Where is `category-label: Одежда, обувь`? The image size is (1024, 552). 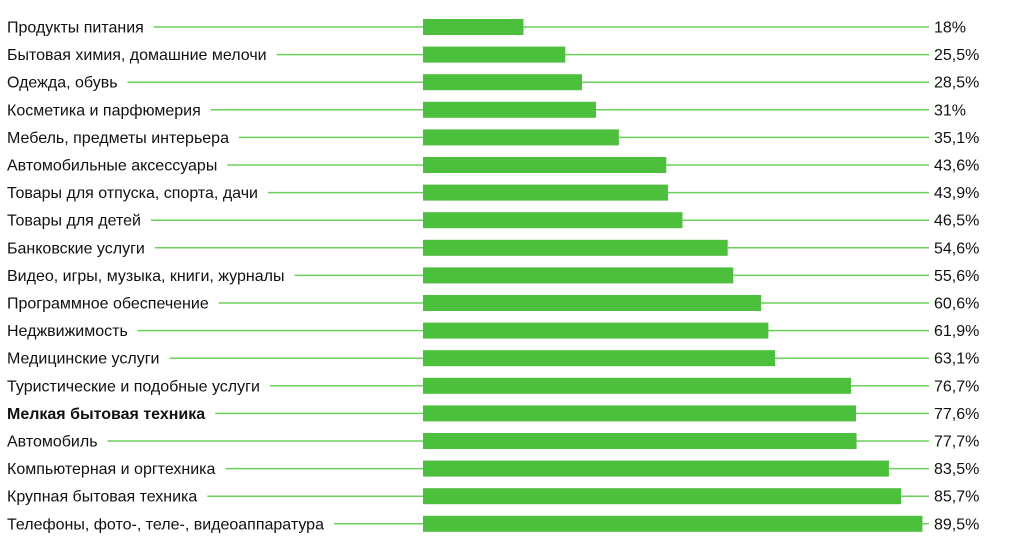 category-label: Одежда, обувь is located at coordinates (62, 83).